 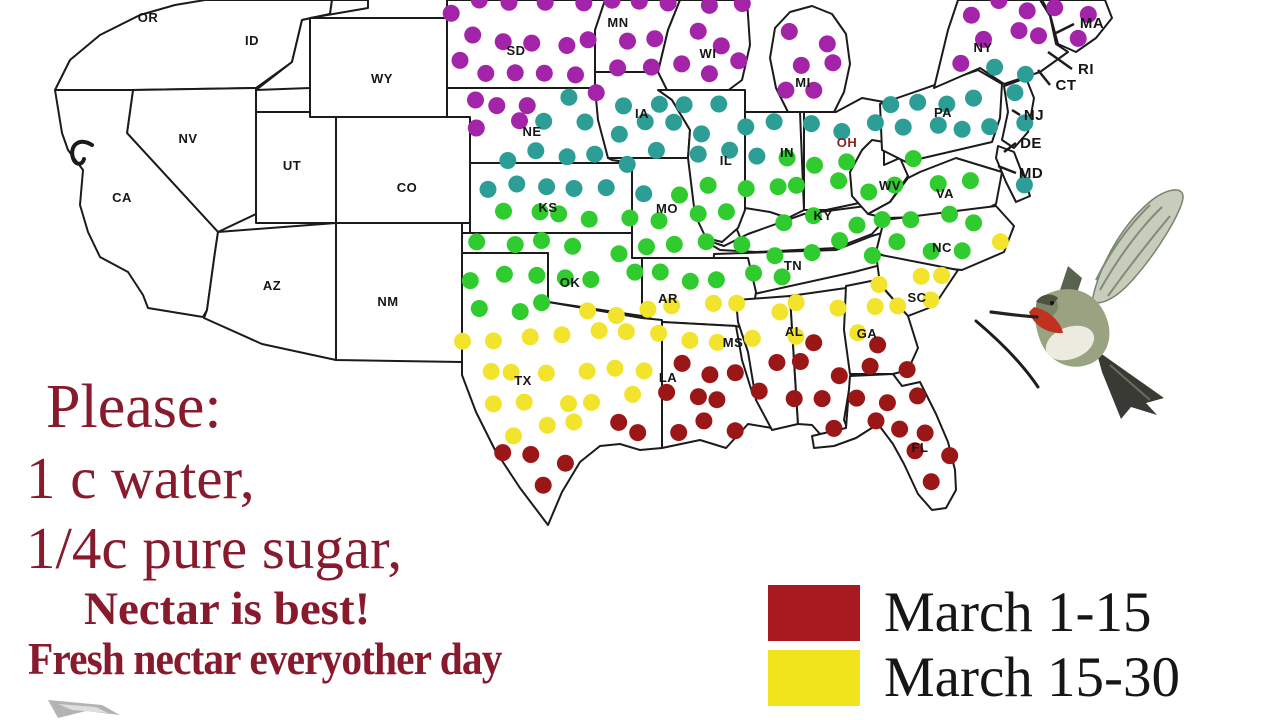 What do you see at coordinates (1031, 143) in the screenshot?
I see `leader-label-DE: DE` at bounding box center [1031, 143].